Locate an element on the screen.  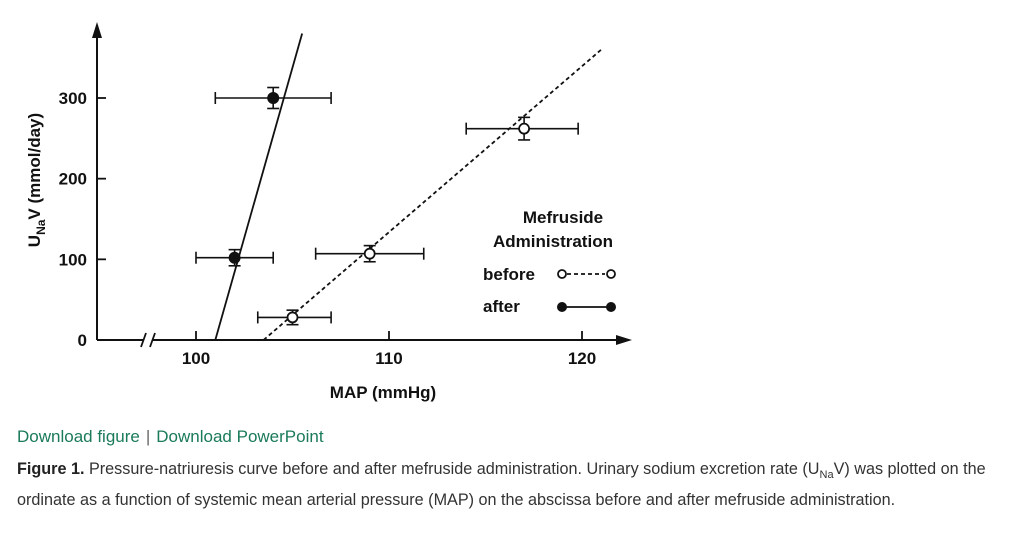
caption-label: Figure 1. is located at coordinates (51, 469).